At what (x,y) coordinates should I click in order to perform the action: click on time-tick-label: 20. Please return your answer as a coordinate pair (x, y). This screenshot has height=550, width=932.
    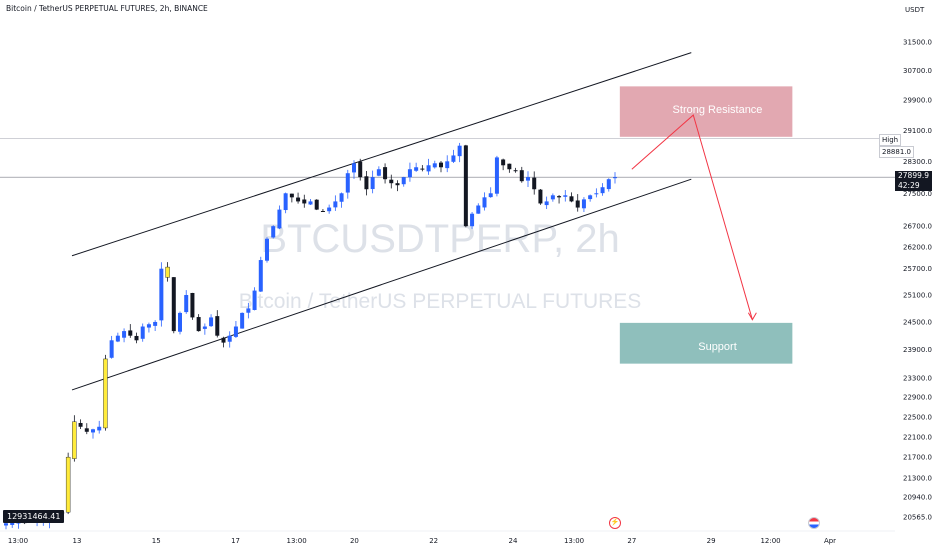
    Looking at the image, I should click on (354, 541).